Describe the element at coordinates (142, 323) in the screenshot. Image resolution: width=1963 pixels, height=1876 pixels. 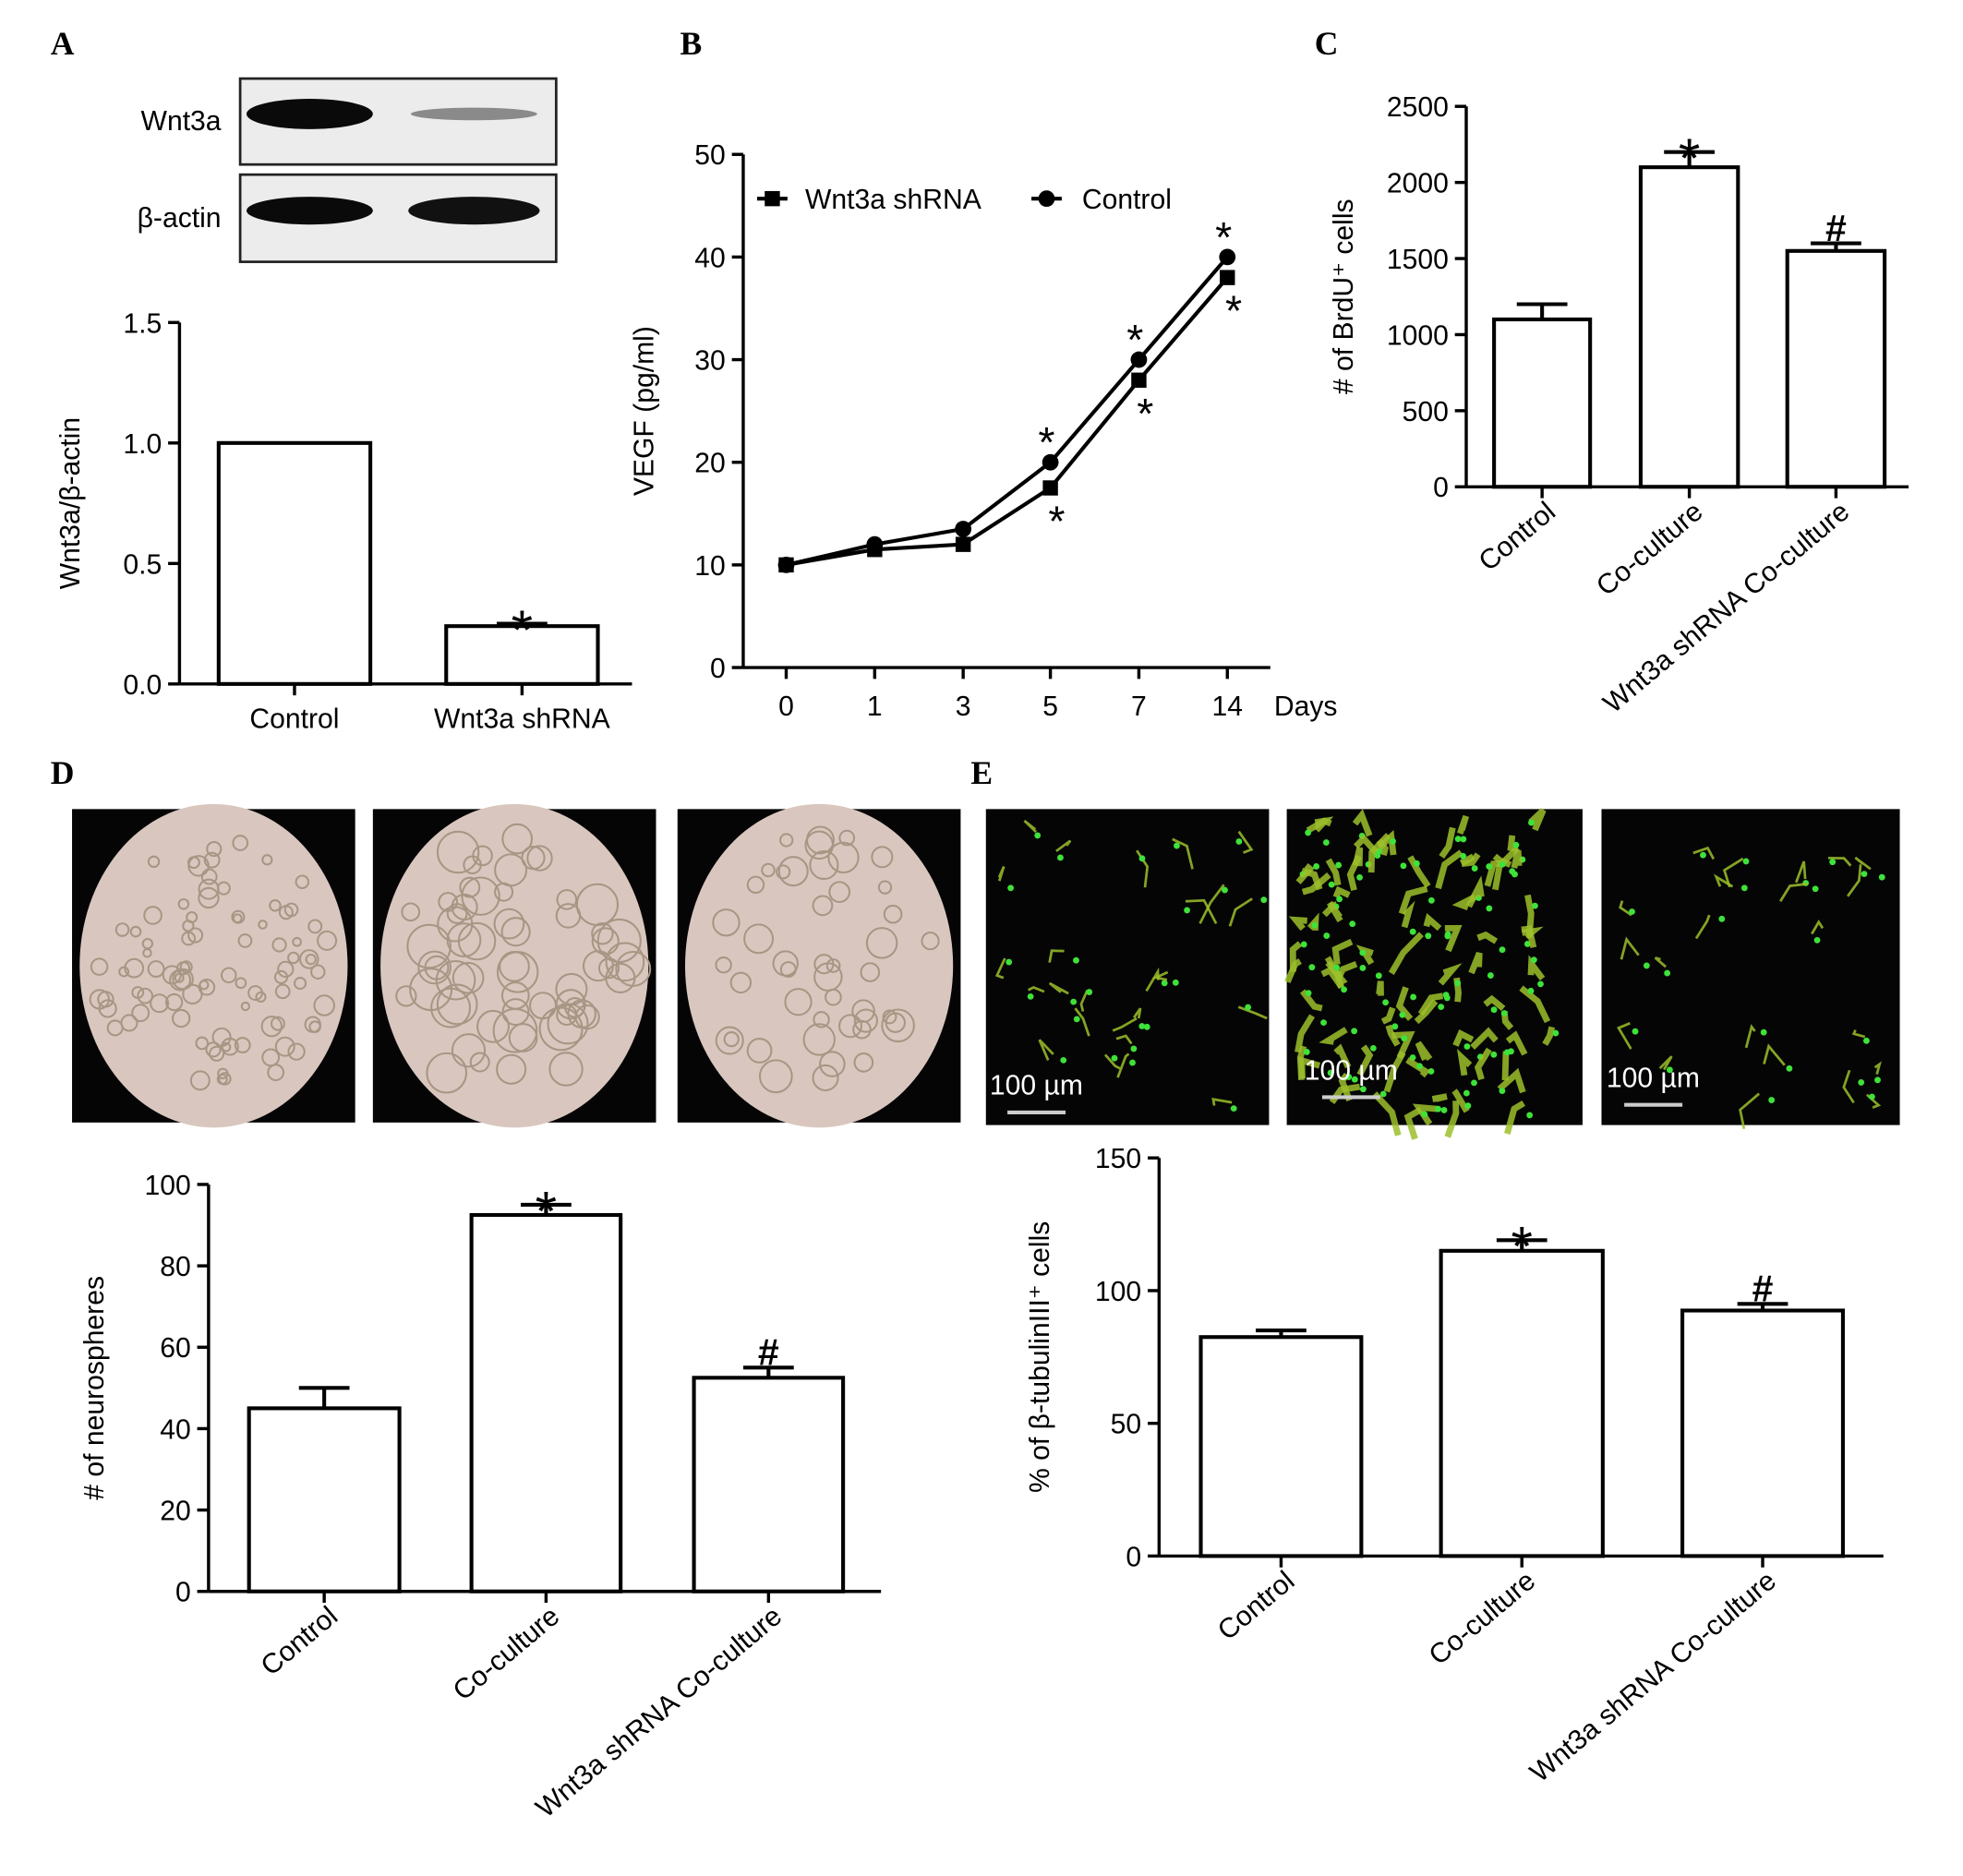
I see `y-tick-label: 1.5` at that location.